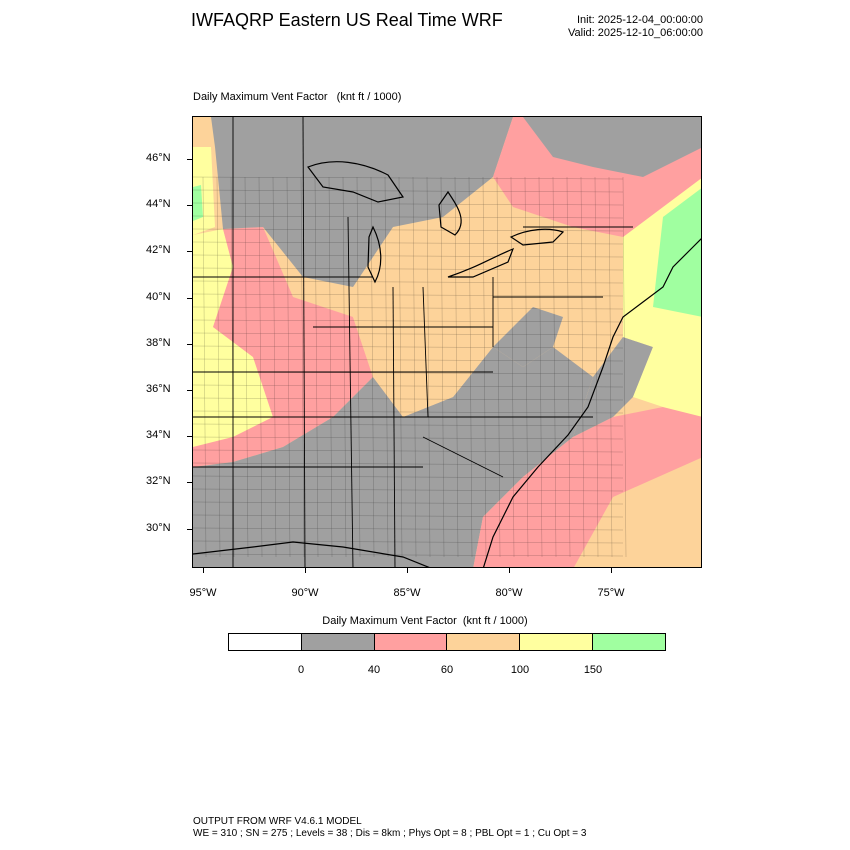  What do you see at coordinates (158, 296) in the screenshot?
I see `lat-label: 40°N` at bounding box center [158, 296].